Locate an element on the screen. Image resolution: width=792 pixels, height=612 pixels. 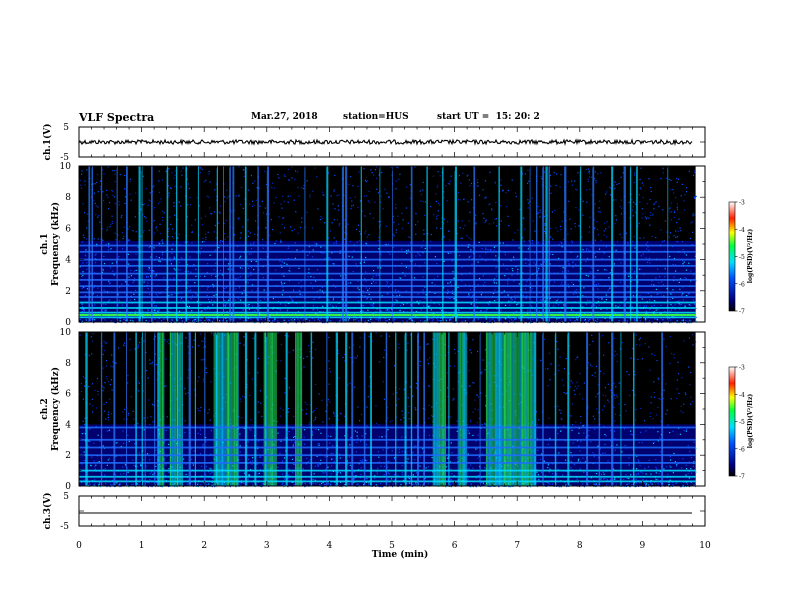
sferic-line is located at coordinates (198, 244).